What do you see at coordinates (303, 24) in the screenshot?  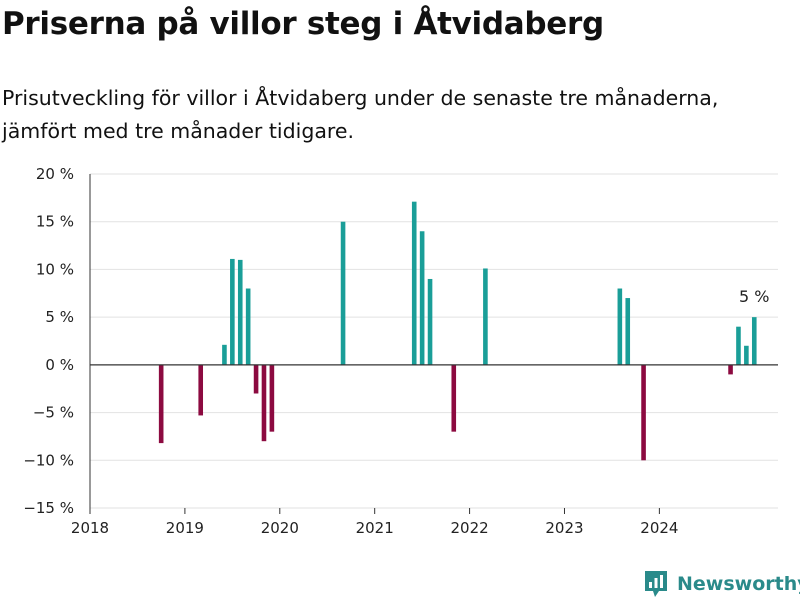 I see `chart-title: Priserna på villor steg i Åtvidaberg` at bounding box center [303, 24].